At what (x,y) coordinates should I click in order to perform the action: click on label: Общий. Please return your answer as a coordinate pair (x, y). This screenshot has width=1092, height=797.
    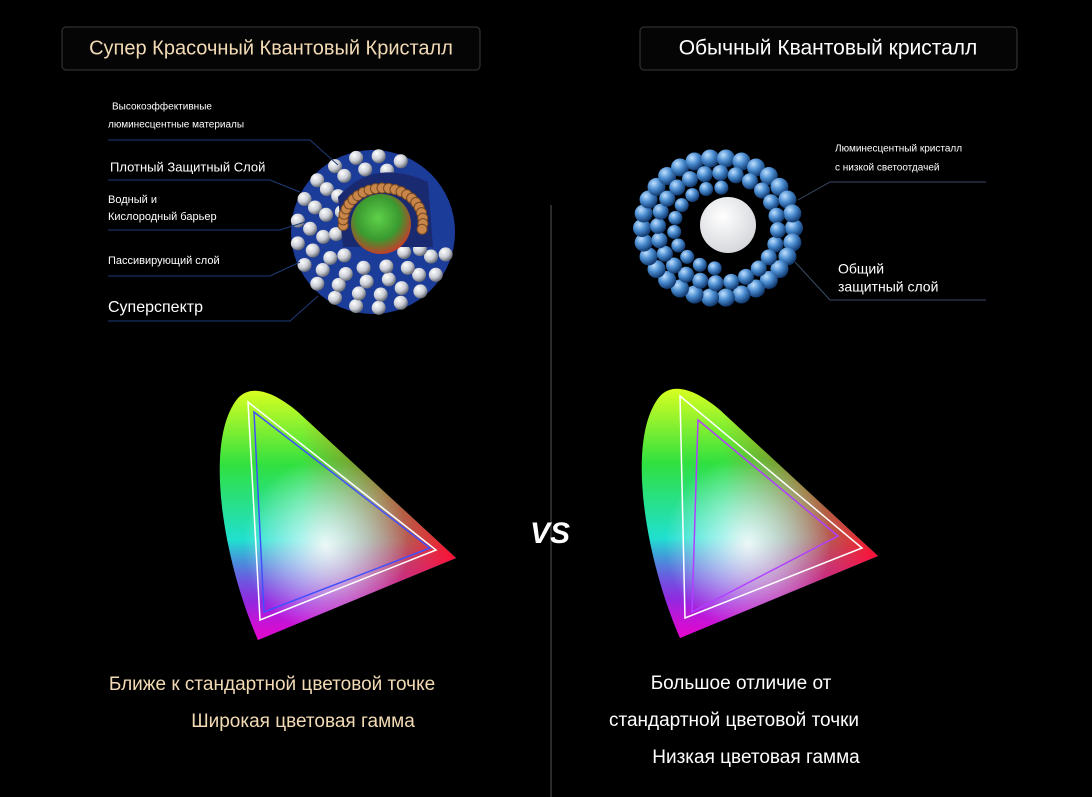
    Looking at the image, I should click on (861, 269).